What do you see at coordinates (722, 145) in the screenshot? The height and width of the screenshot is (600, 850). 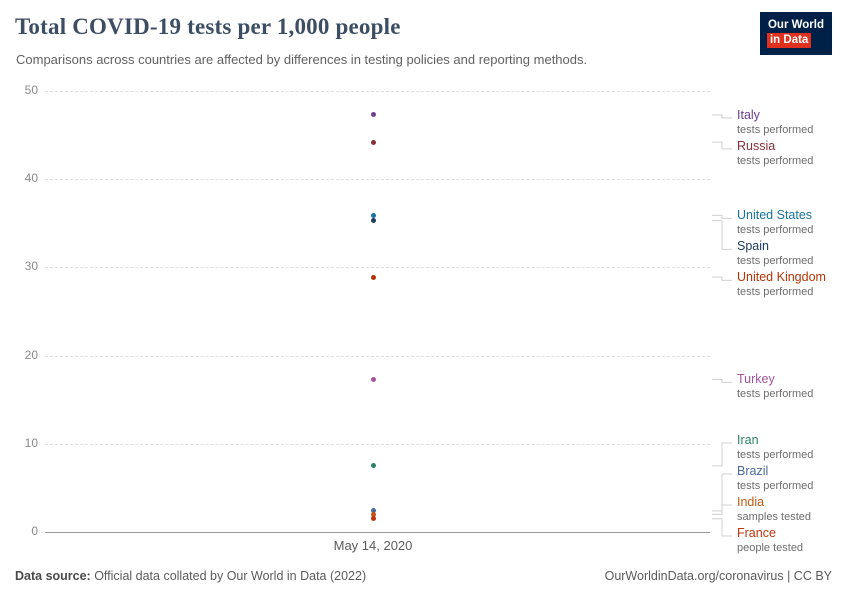 I see `connector-russia` at bounding box center [722, 145].